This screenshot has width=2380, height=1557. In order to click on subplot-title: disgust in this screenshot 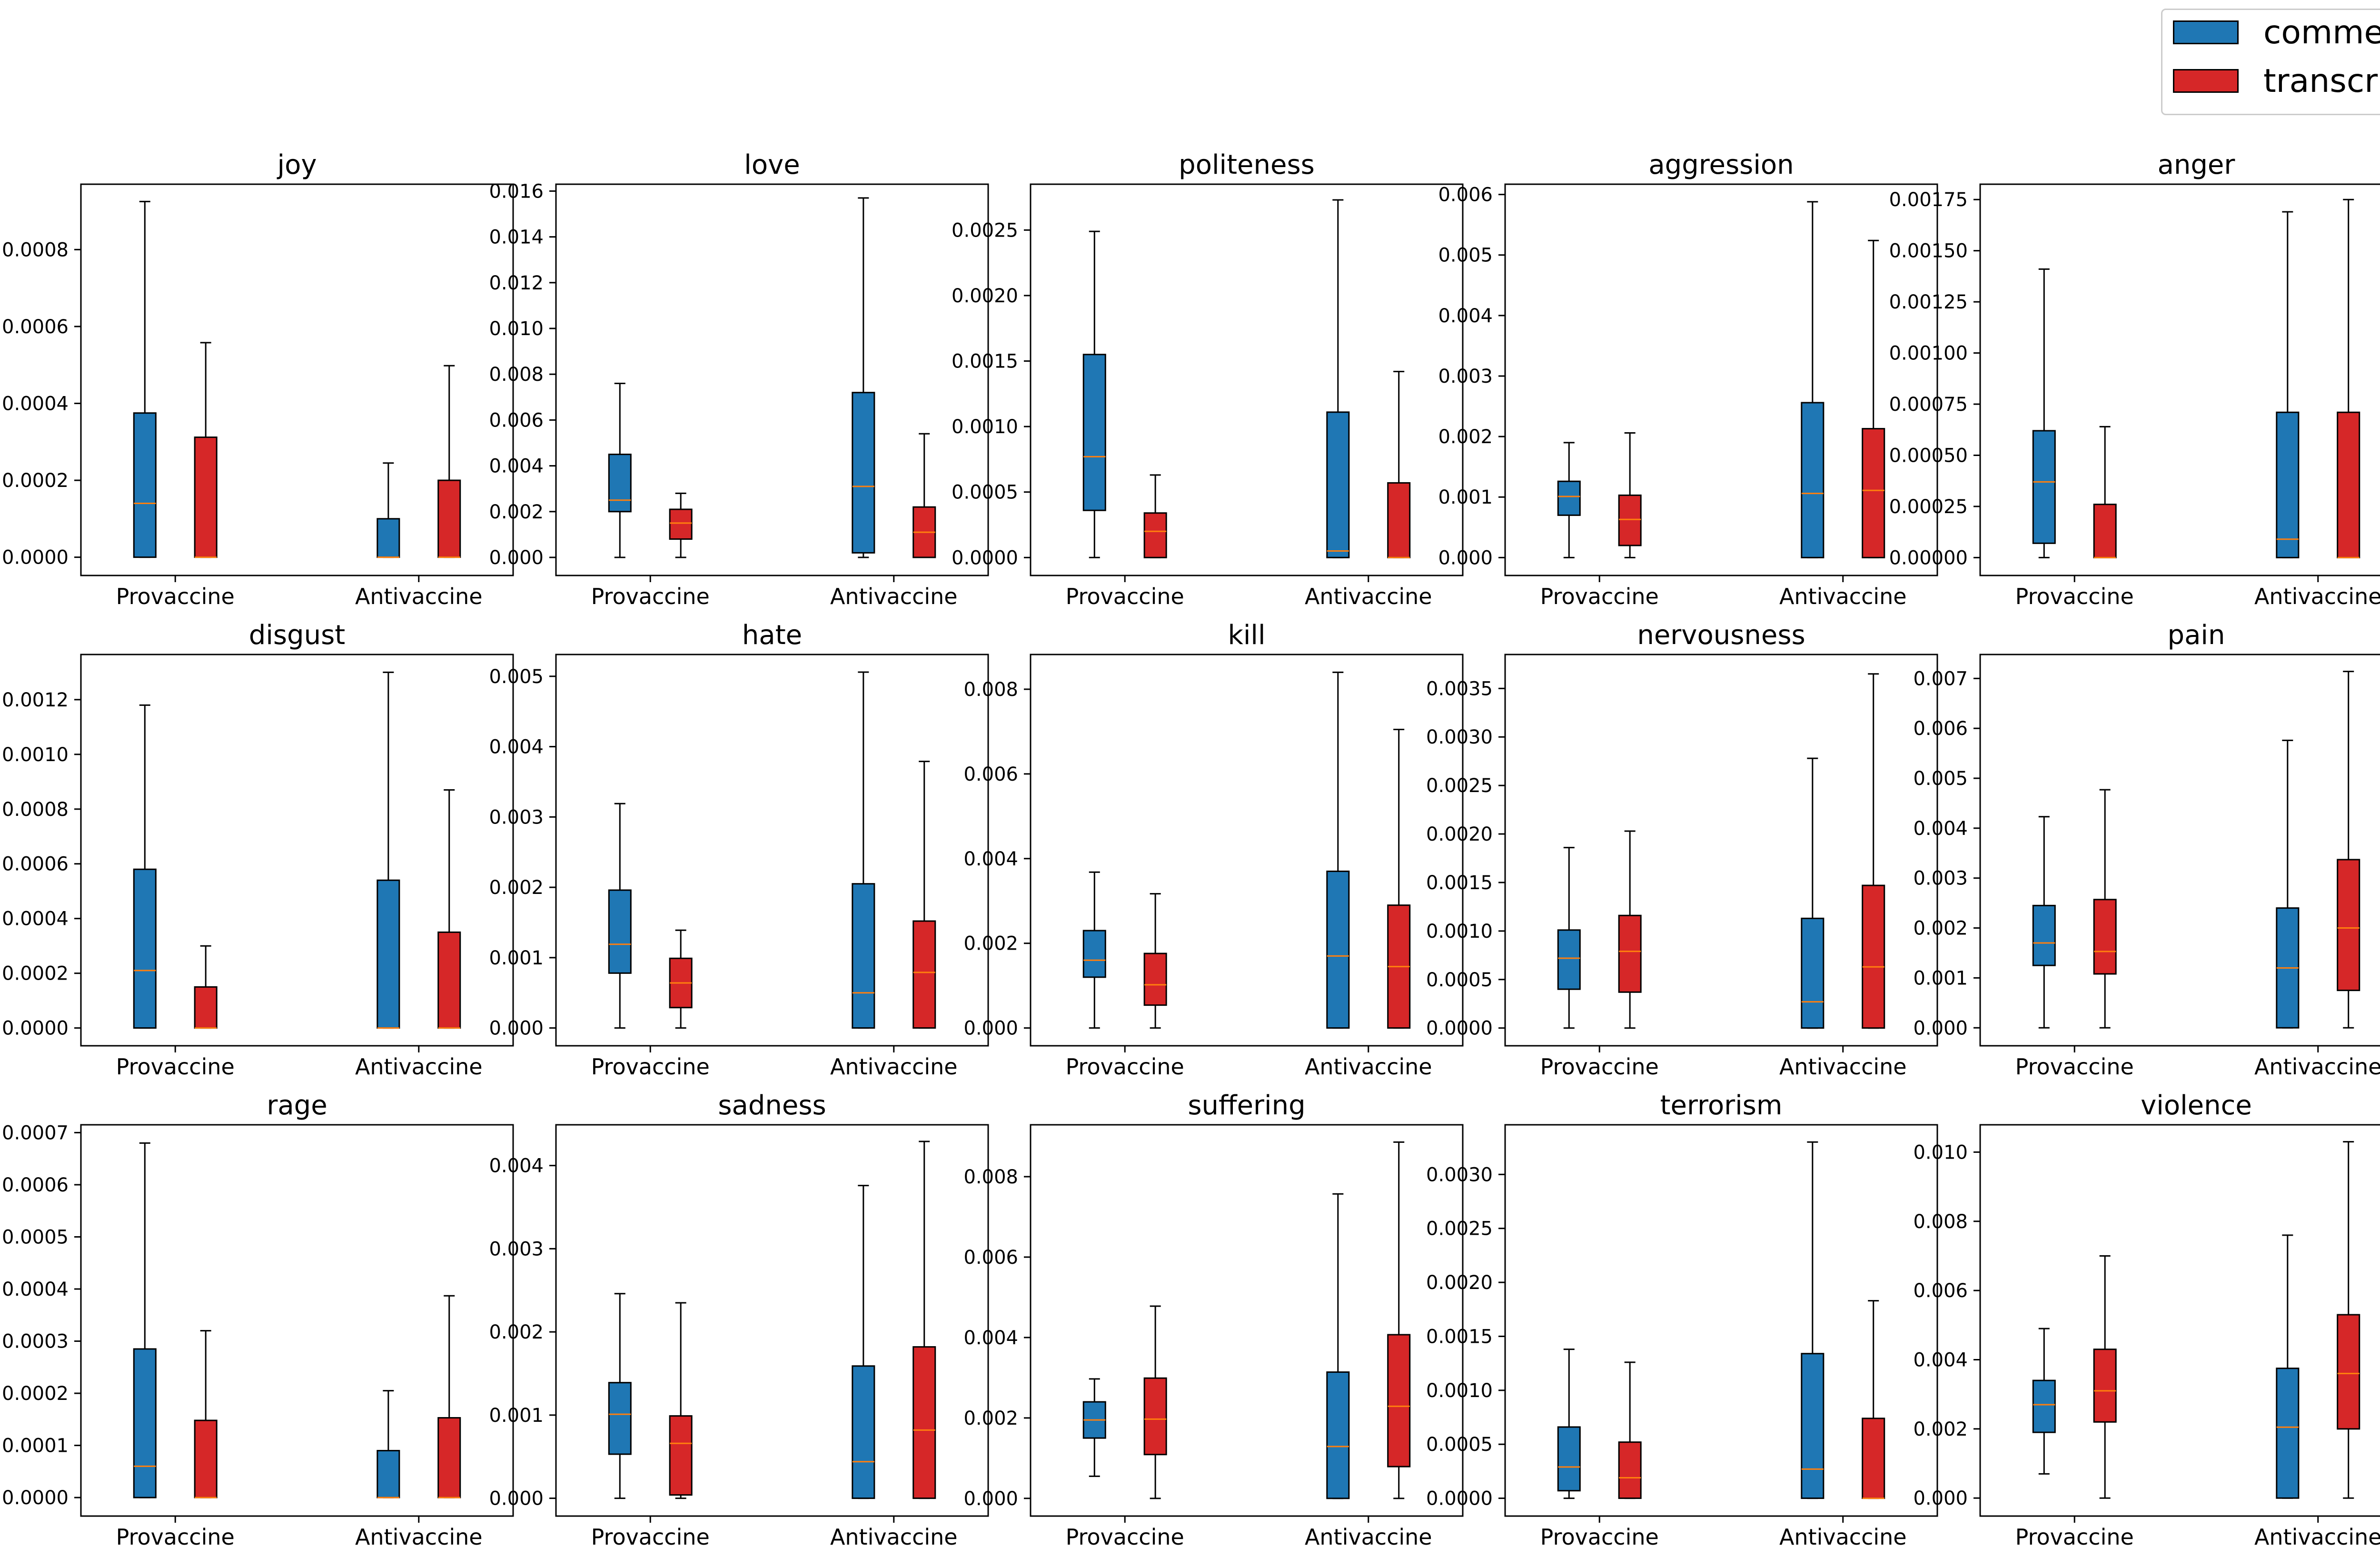, I will do `click(297, 635)`.